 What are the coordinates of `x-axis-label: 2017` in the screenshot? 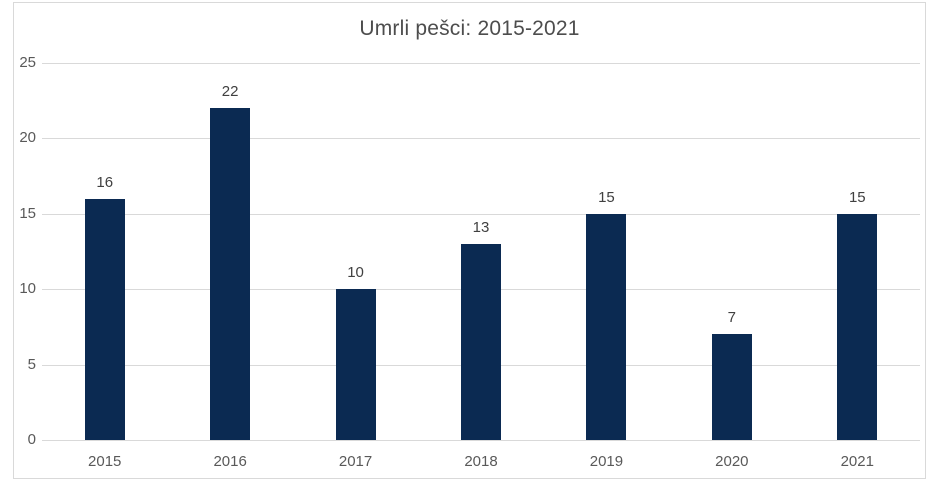 It's located at (355, 461).